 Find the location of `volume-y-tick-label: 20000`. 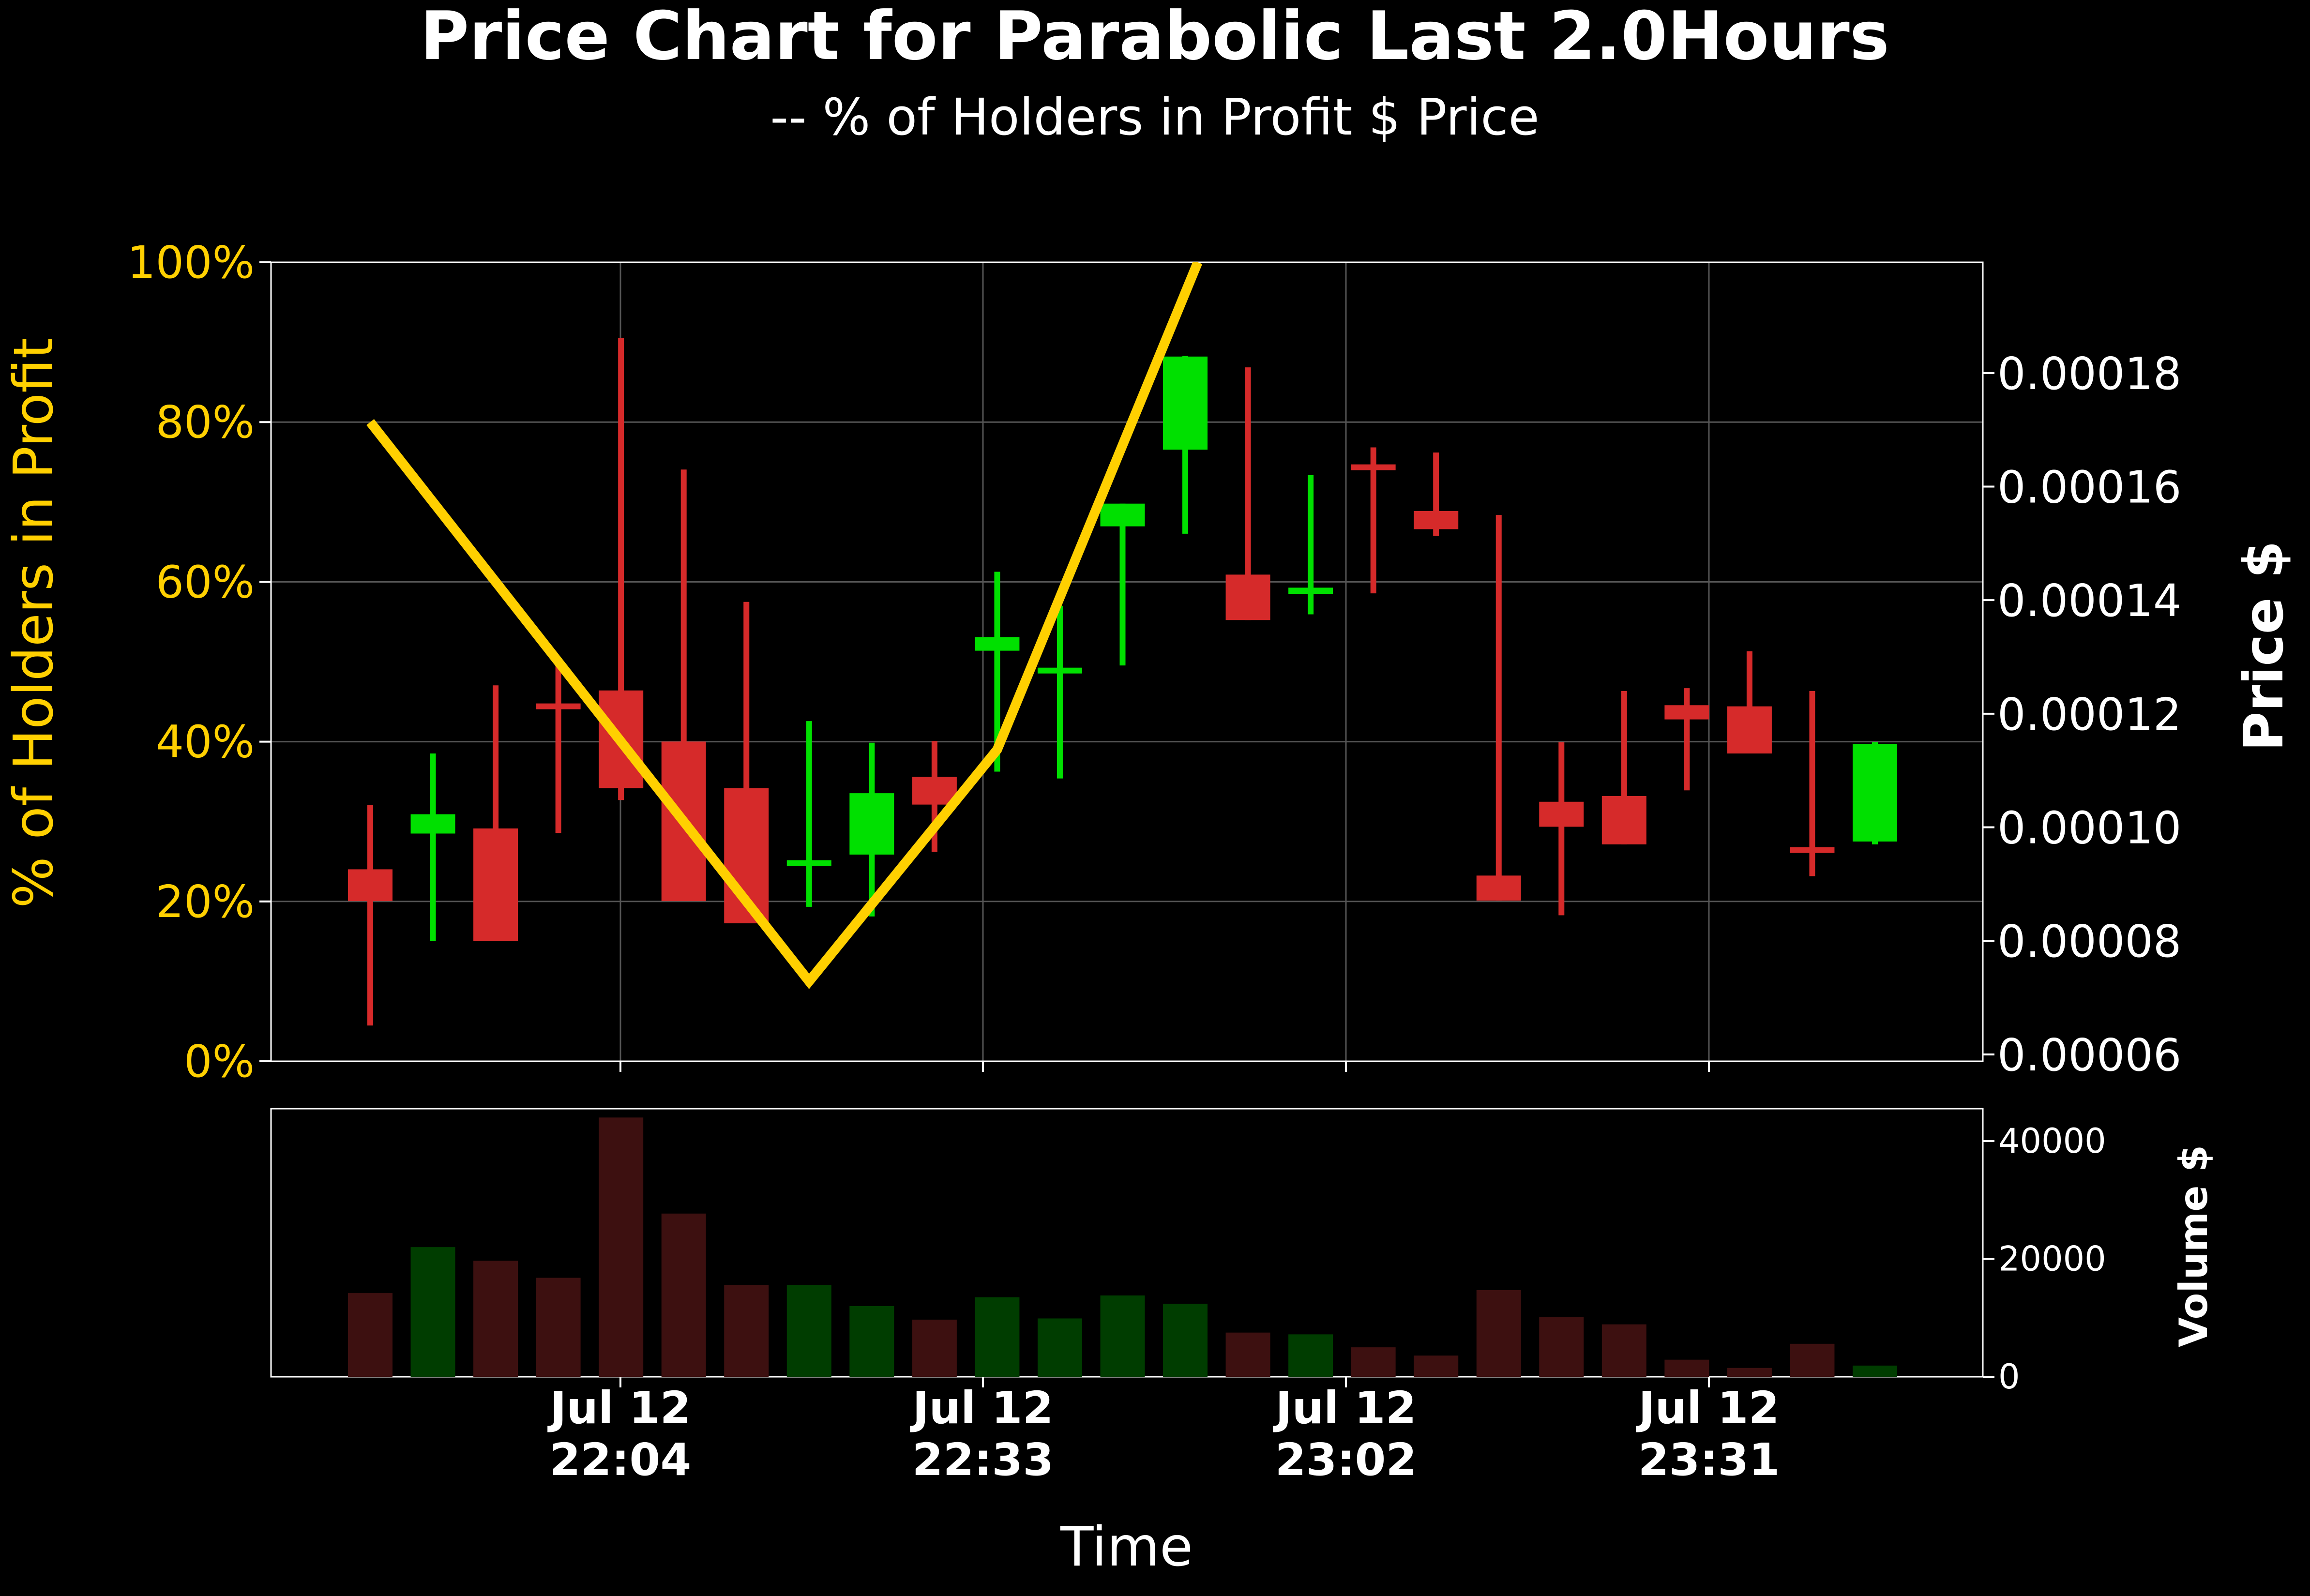

volume-y-tick-label: 20000 is located at coordinates (2052, 1259).